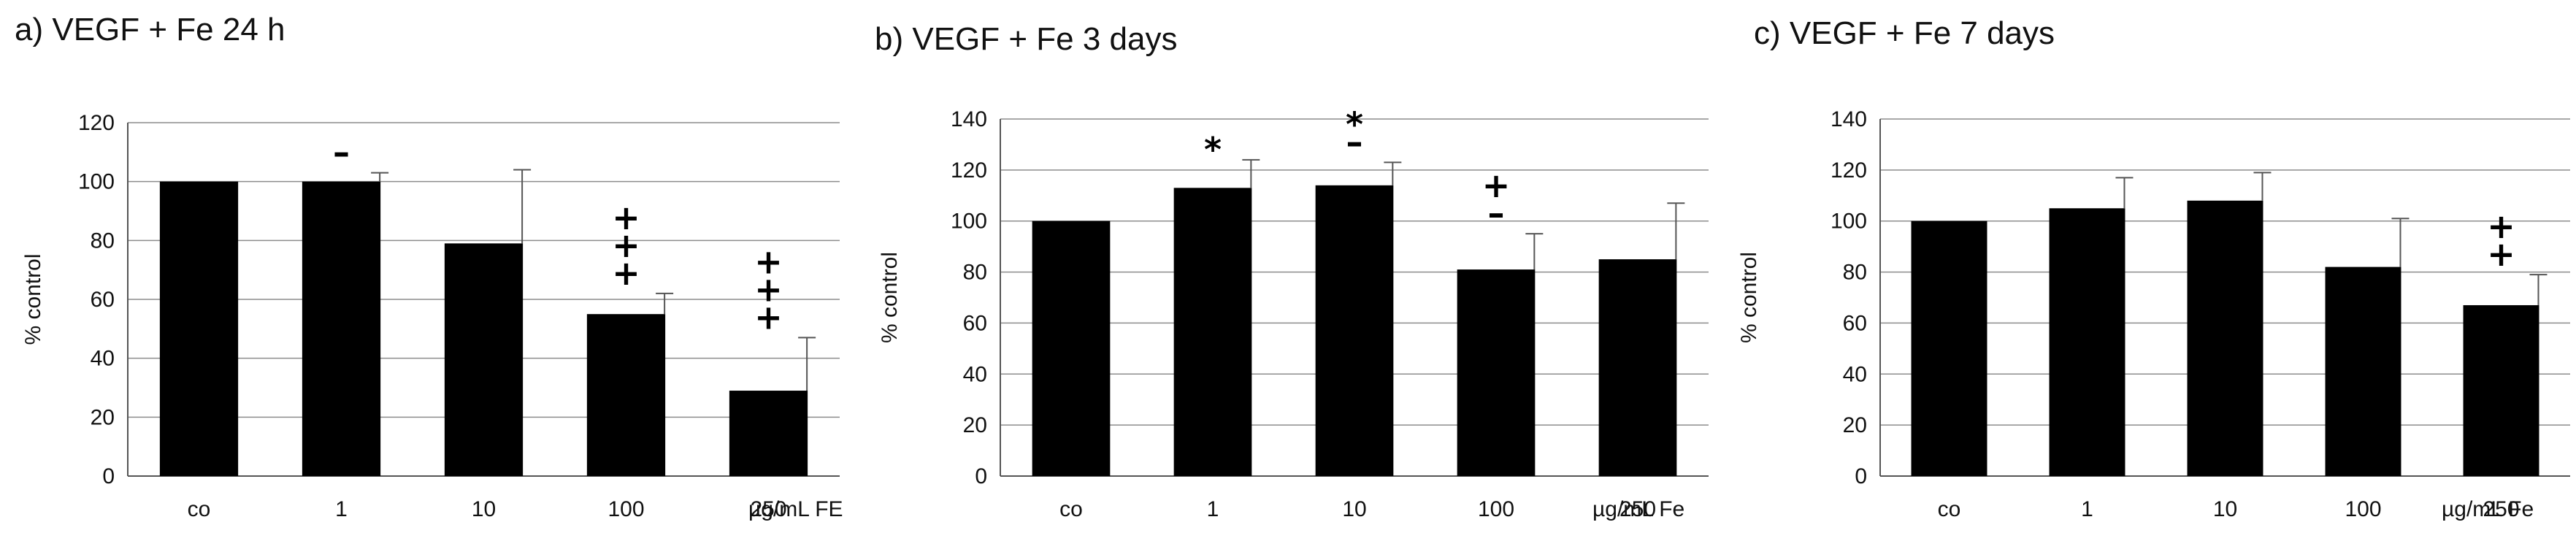 Image resolution: width=2576 pixels, height=552 pixels. I want to click on significance-marker: + –, so click(1496, 199).